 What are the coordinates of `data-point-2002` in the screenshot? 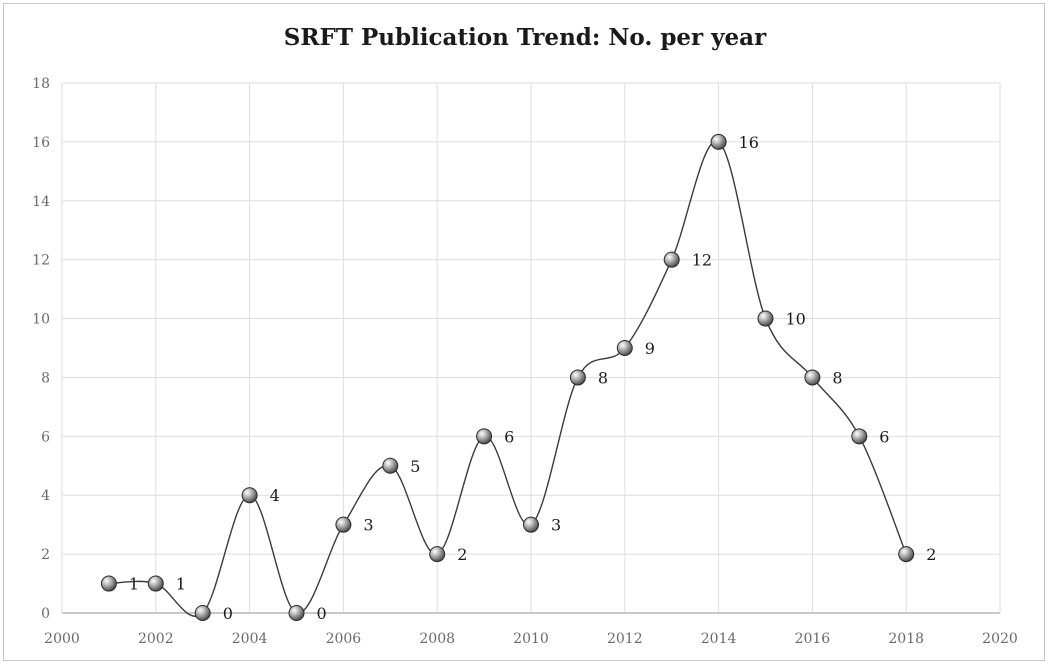 It's located at (155, 583).